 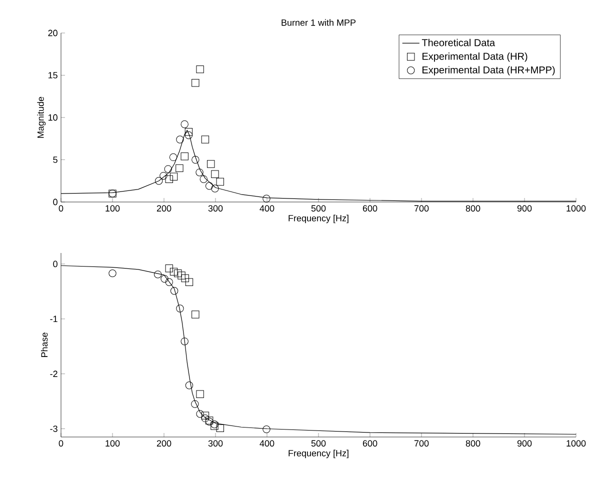 I want to click on y-axis-title: Magnitude, so click(x=41, y=117).